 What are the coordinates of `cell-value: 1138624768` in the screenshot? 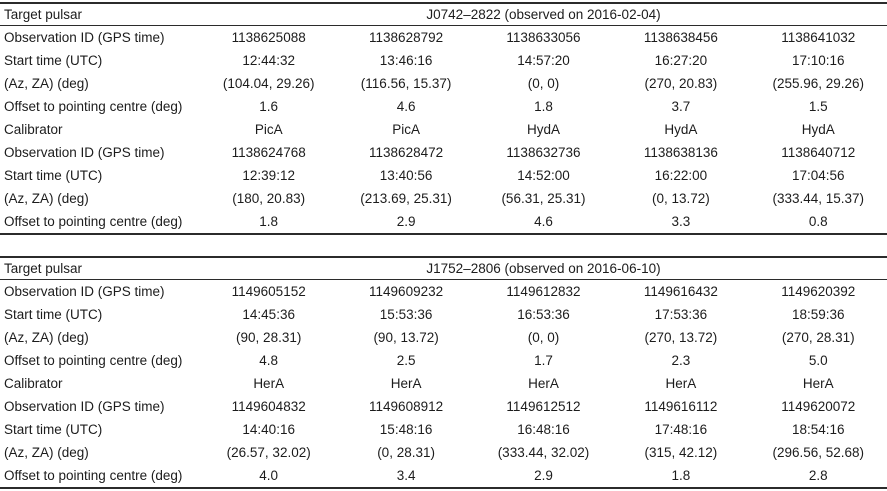 It's located at (268, 152).